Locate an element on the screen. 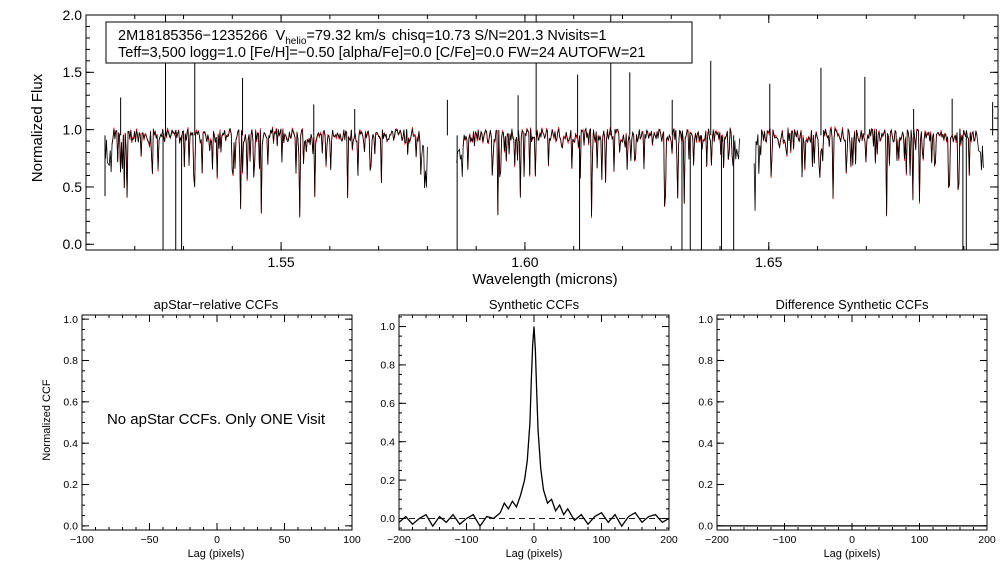 This screenshot has height=576, width=1008. difference-ccf-axes: −200 −100 0 100 200 0.0 0.2 0.4 0.6 0.8 1.0 is located at coordinates (847, 430).